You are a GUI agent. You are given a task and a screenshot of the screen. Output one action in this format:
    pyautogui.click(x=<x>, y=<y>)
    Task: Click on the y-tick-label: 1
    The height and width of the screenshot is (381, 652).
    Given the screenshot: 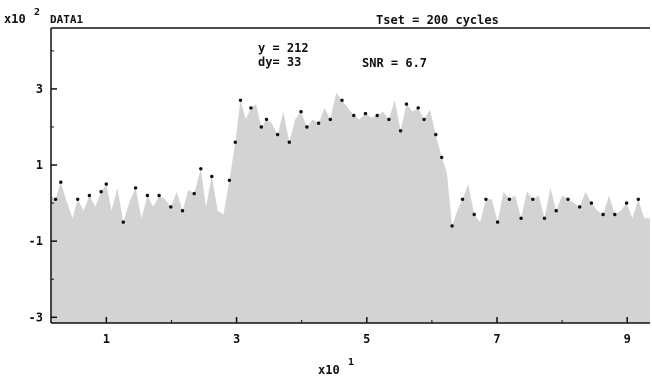 What is the action you would take?
    pyautogui.click(x=39, y=165)
    